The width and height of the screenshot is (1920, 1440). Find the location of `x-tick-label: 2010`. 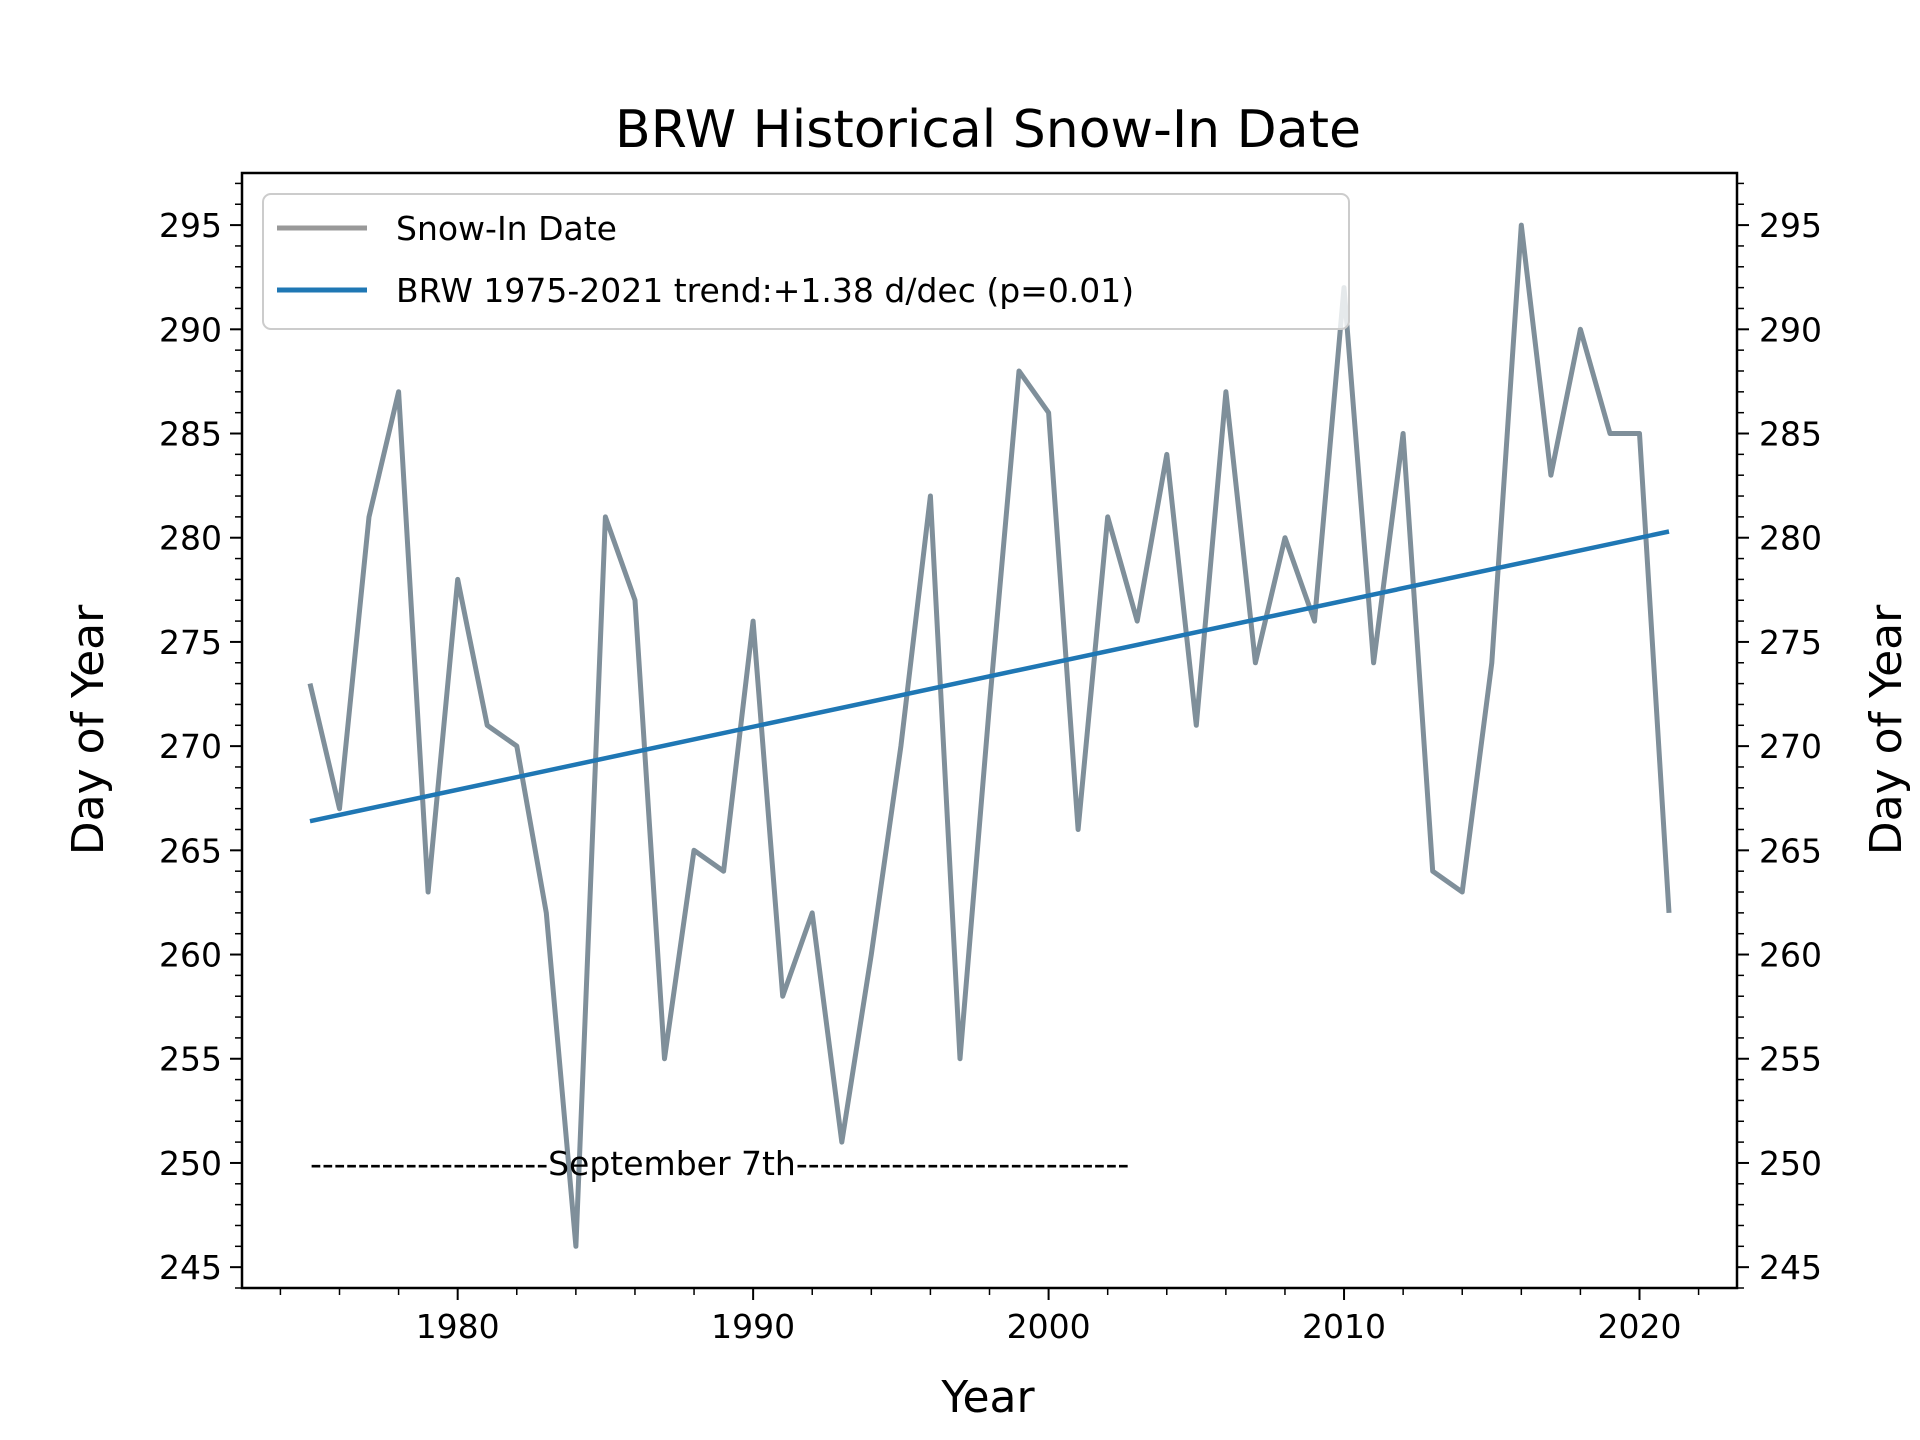

x-tick-label: 2010 is located at coordinates (1344, 1326).